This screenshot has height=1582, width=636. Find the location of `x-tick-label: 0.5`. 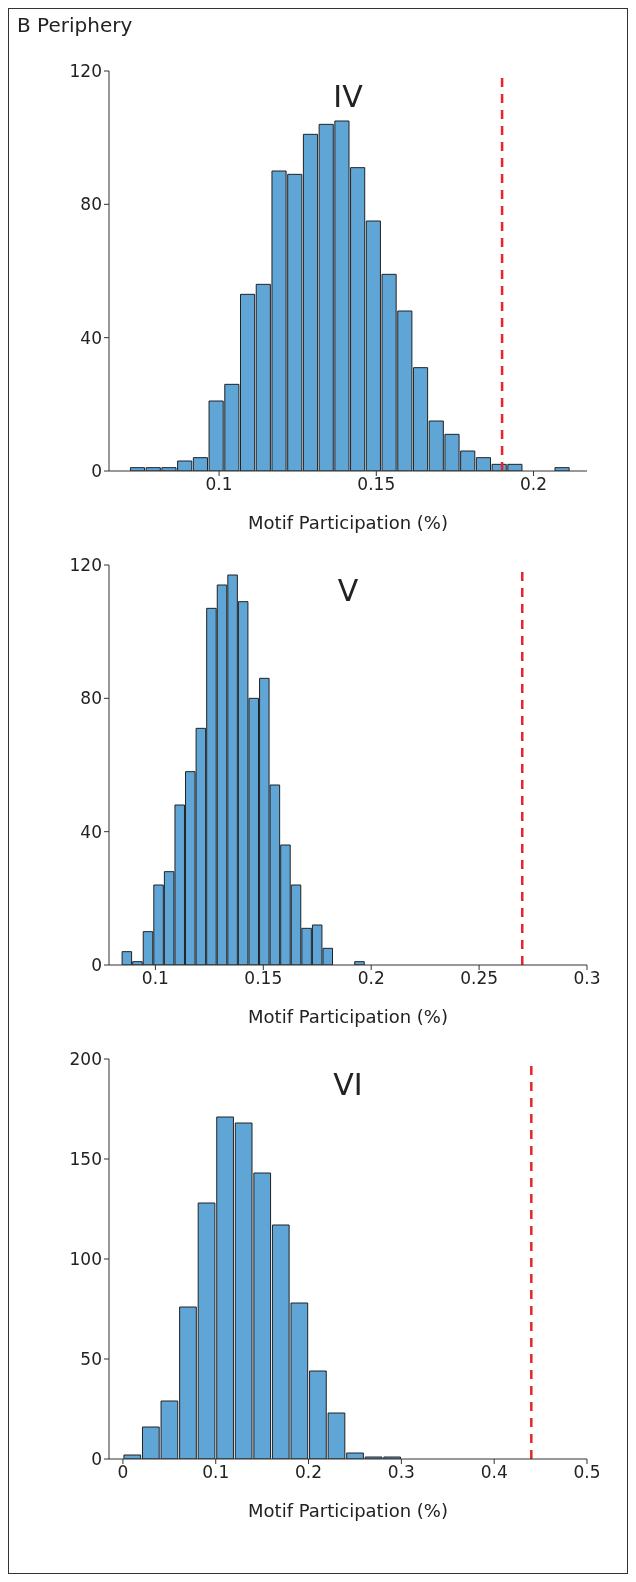

x-tick-label: 0.5 is located at coordinates (587, 1472).